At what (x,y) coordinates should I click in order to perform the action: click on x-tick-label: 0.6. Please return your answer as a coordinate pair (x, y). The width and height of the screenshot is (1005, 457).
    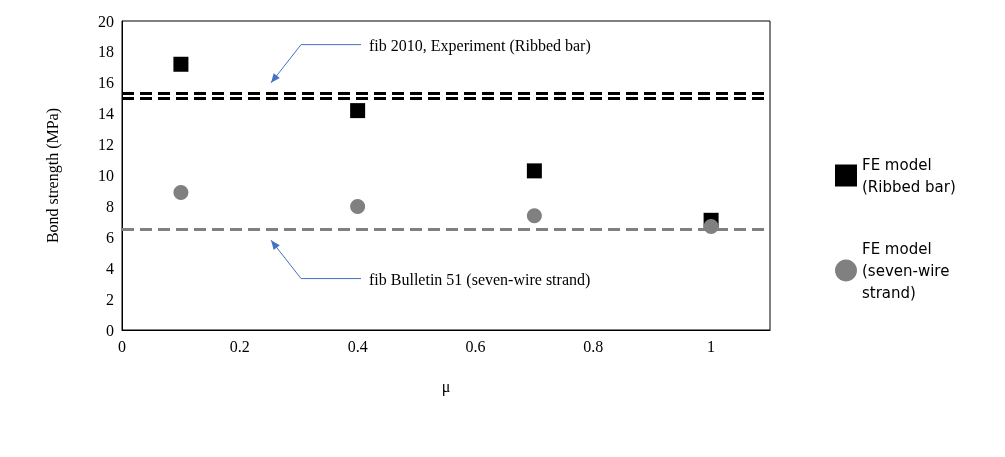
    Looking at the image, I should click on (475, 346).